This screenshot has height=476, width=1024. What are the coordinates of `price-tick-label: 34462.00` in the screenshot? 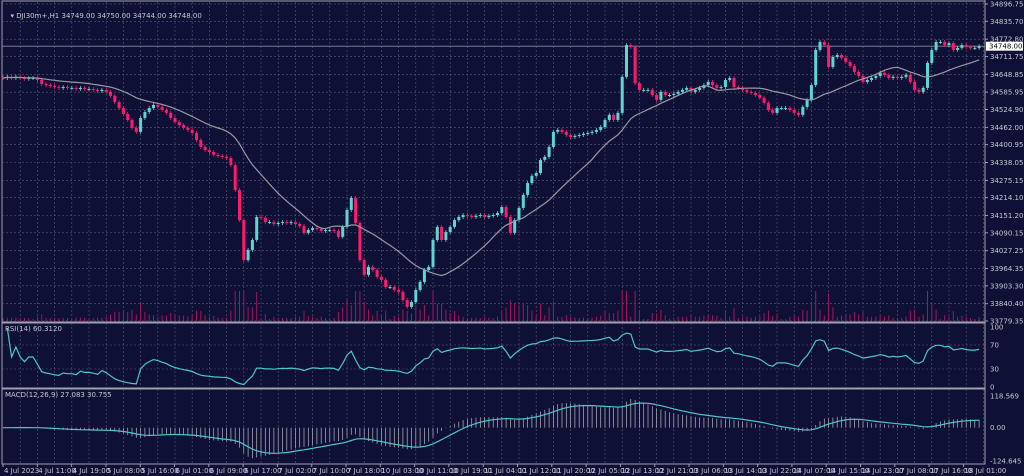 It's located at (1006, 128).